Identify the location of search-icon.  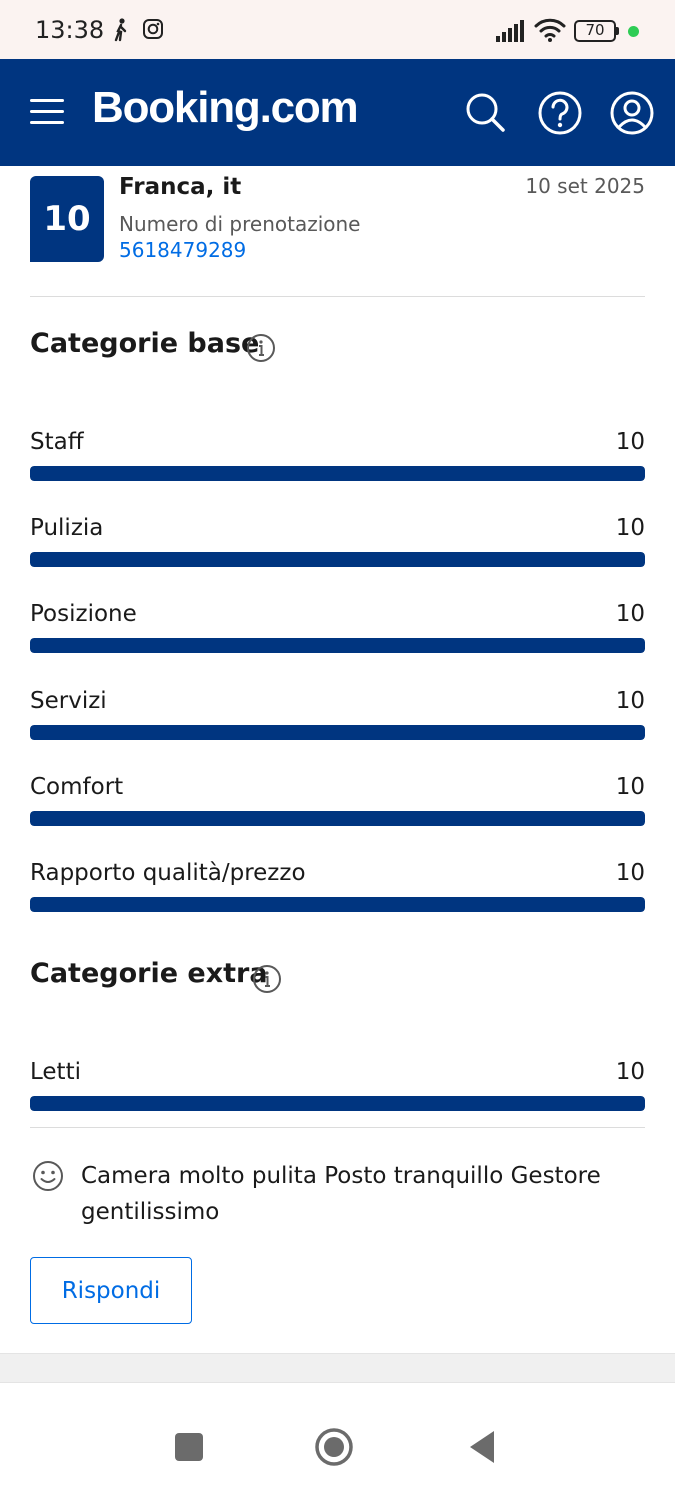
(486, 113).